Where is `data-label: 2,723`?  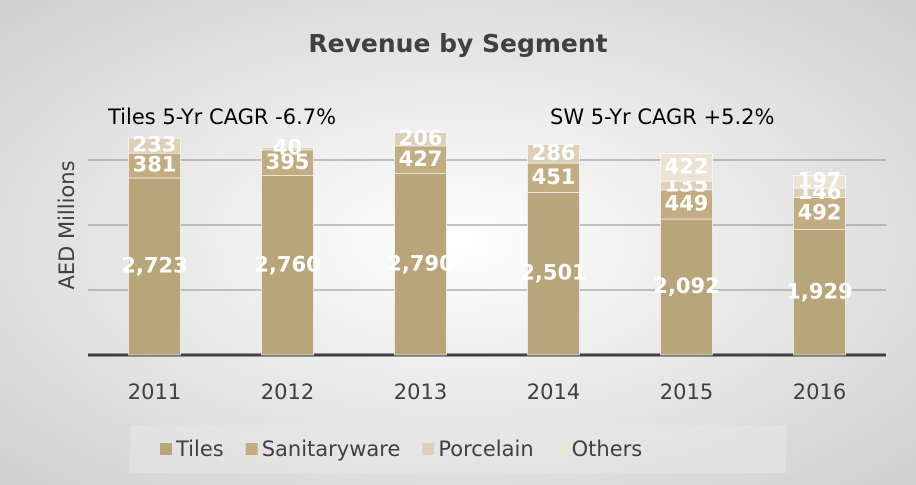
data-label: 2,723 is located at coordinates (154, 266).